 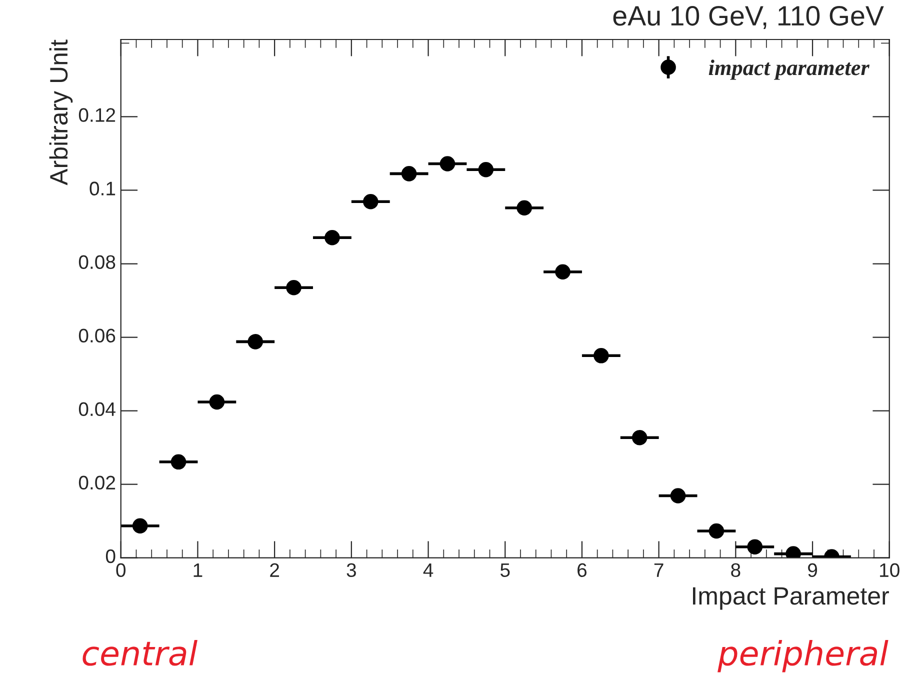 What do you see at coordinates (659, 570) in the screenshot?
I see `x-tick-label: 7` at bounding box center [659, 570].